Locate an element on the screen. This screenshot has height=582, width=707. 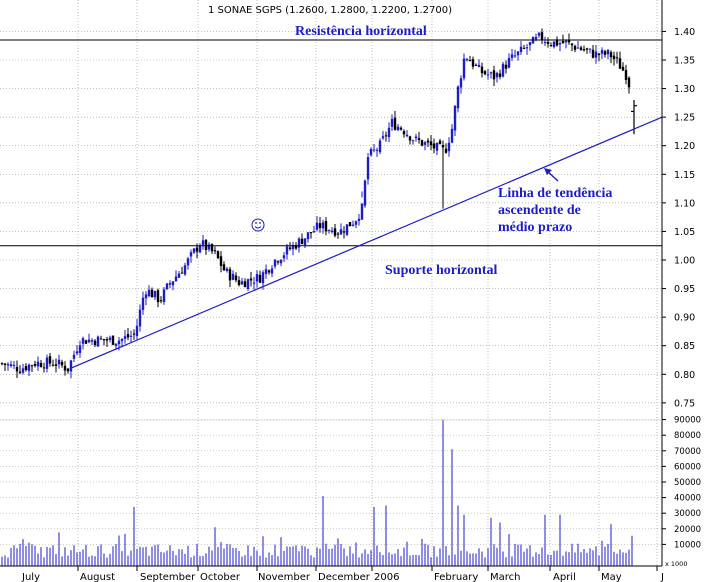
volume-tick-label: 80000 is located at coordinates (687, 436).